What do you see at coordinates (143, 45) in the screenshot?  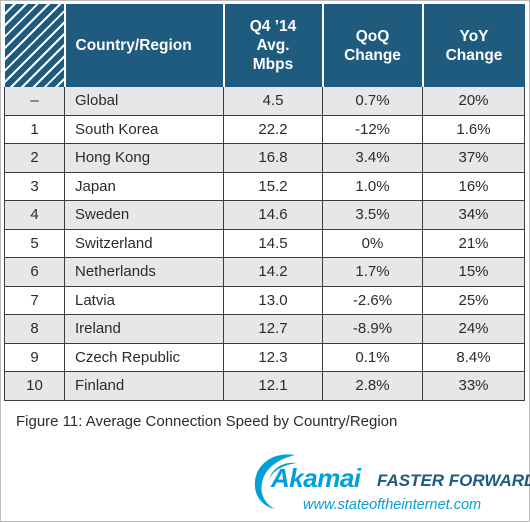 I see `country-header: Country/Region` at bounding box center [143, 45].